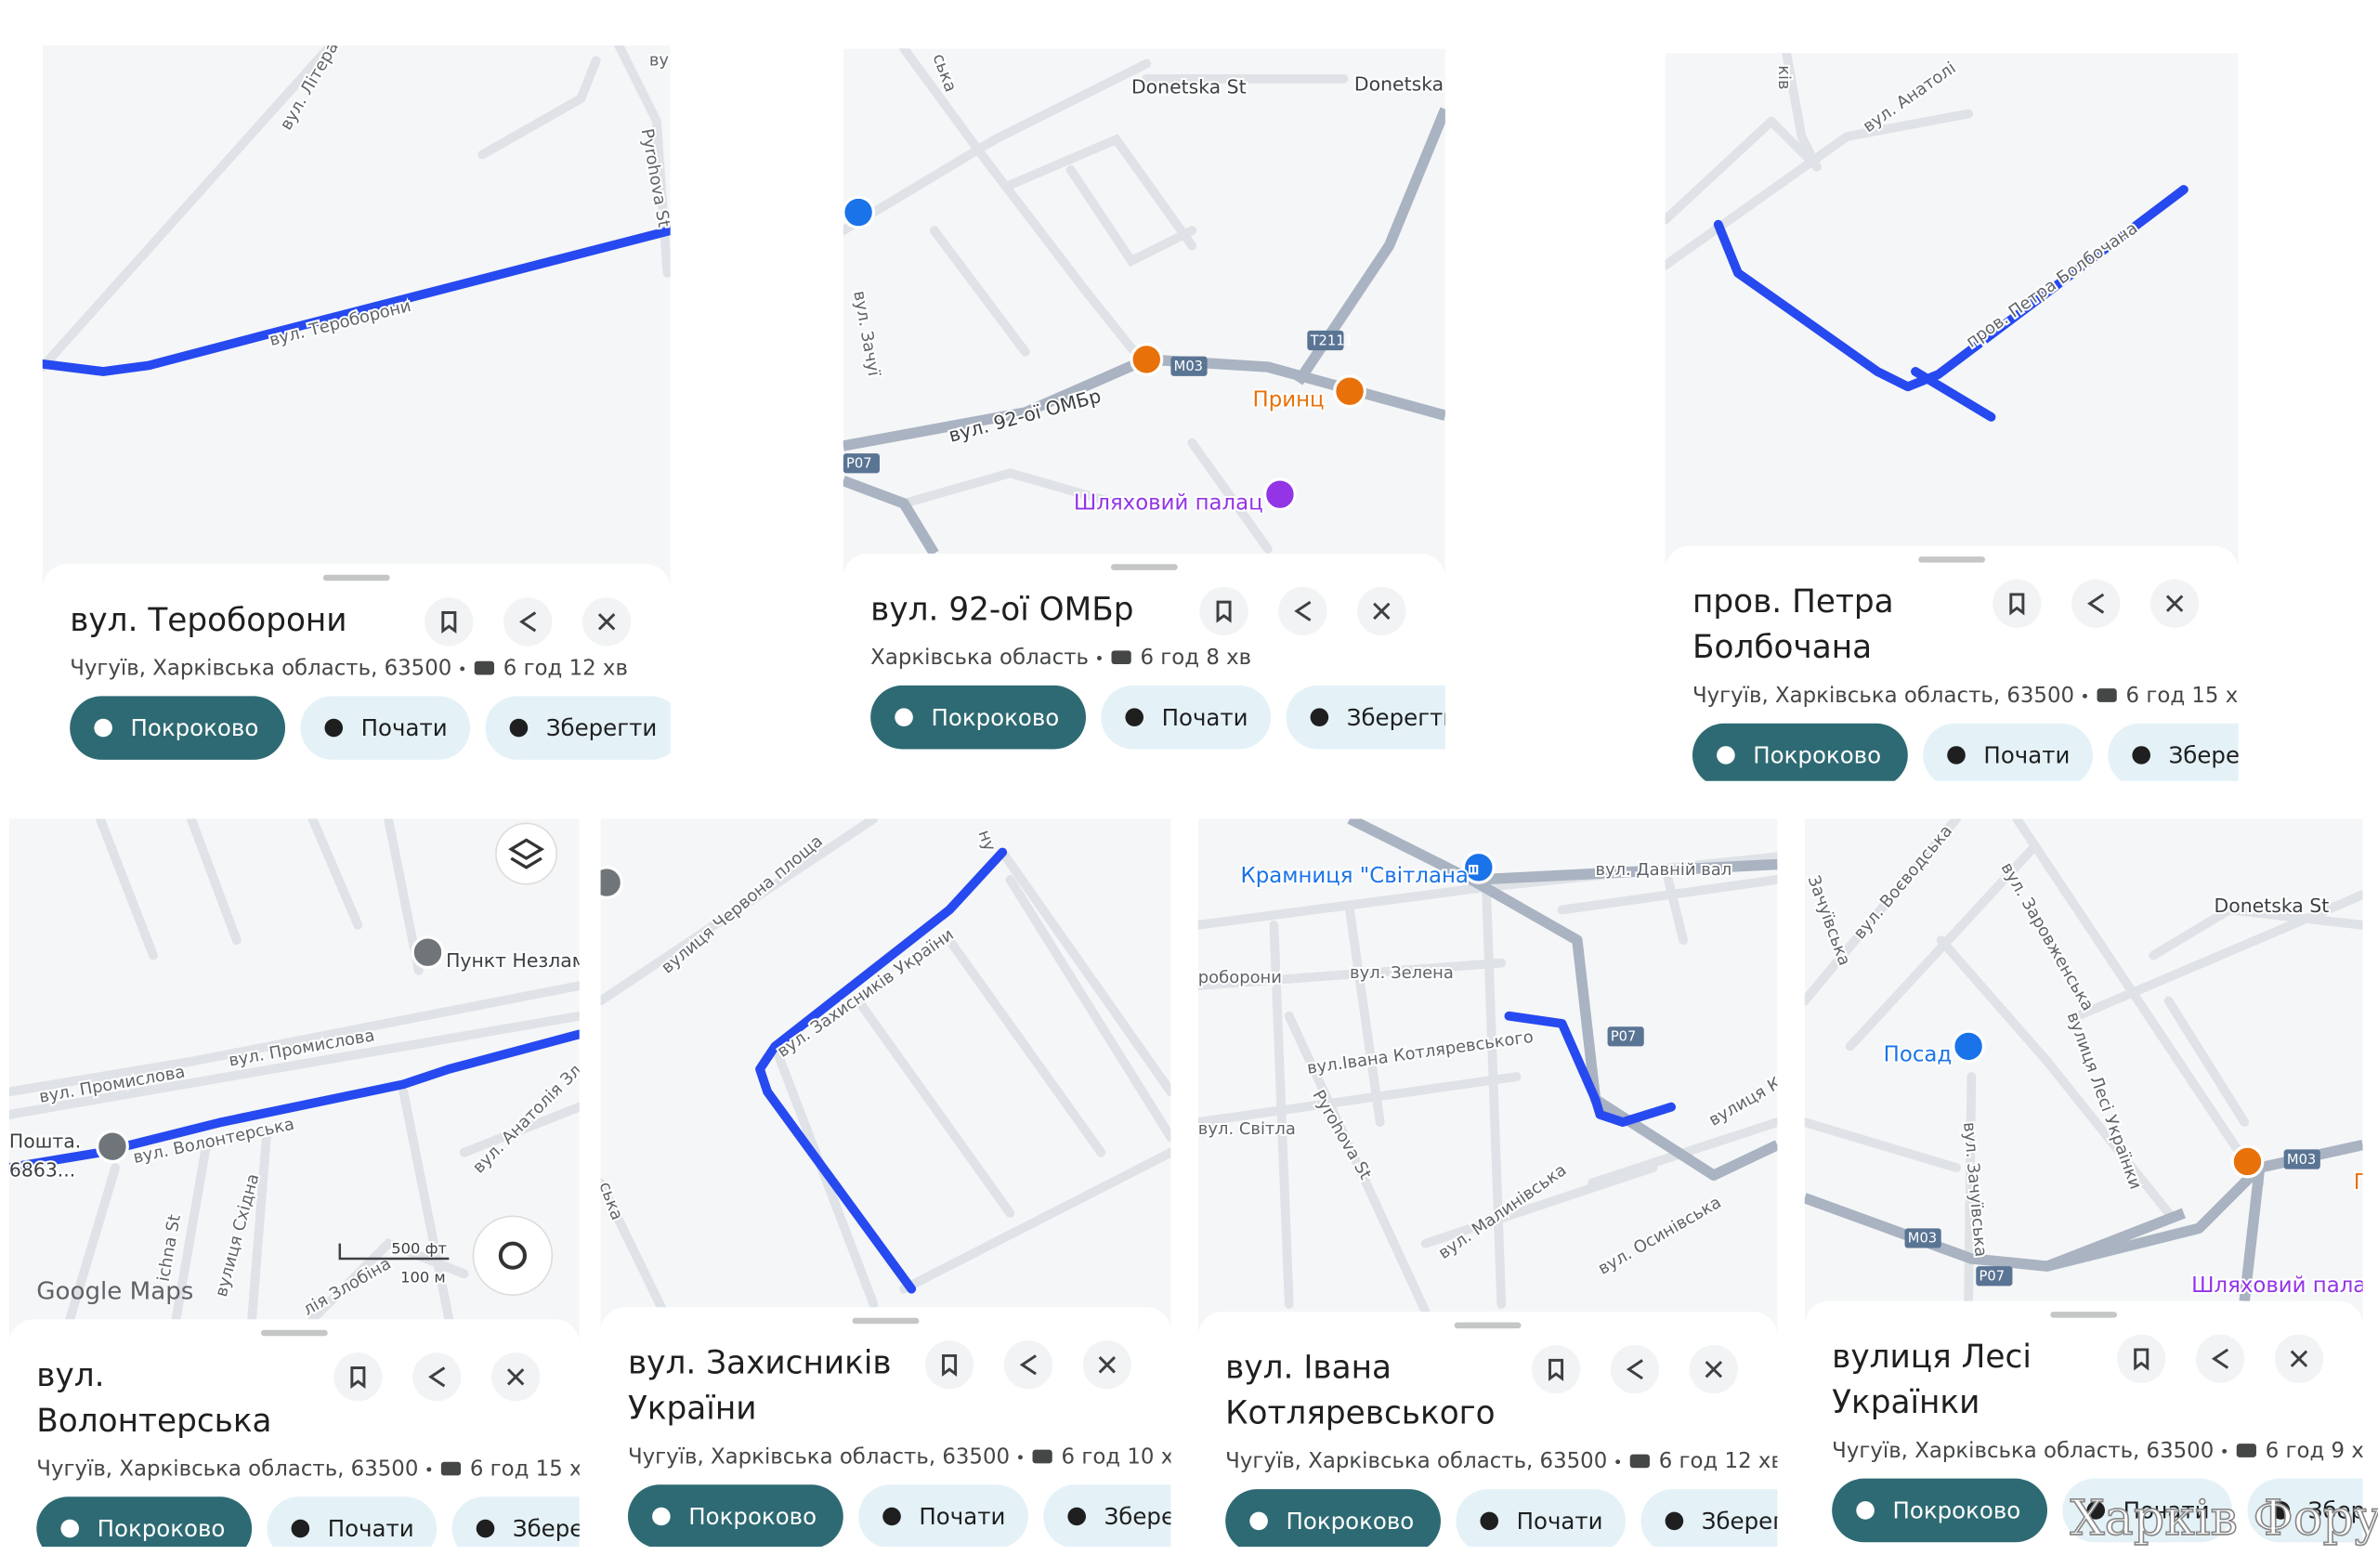 This screenshot has height=1568, width=2378. What do you see at coordinates (1289, 399) in the screenshot?
I see `map-label: Принц` at bounding box center [1289, 399].